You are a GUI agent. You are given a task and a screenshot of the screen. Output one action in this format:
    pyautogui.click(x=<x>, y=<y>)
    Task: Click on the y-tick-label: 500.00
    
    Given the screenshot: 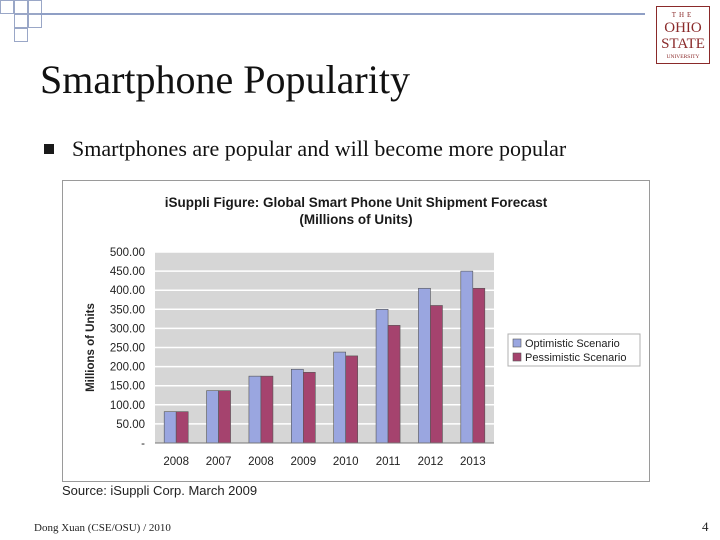 What is the action you would take?
    pyautogui.click(x=127, y=253)
    